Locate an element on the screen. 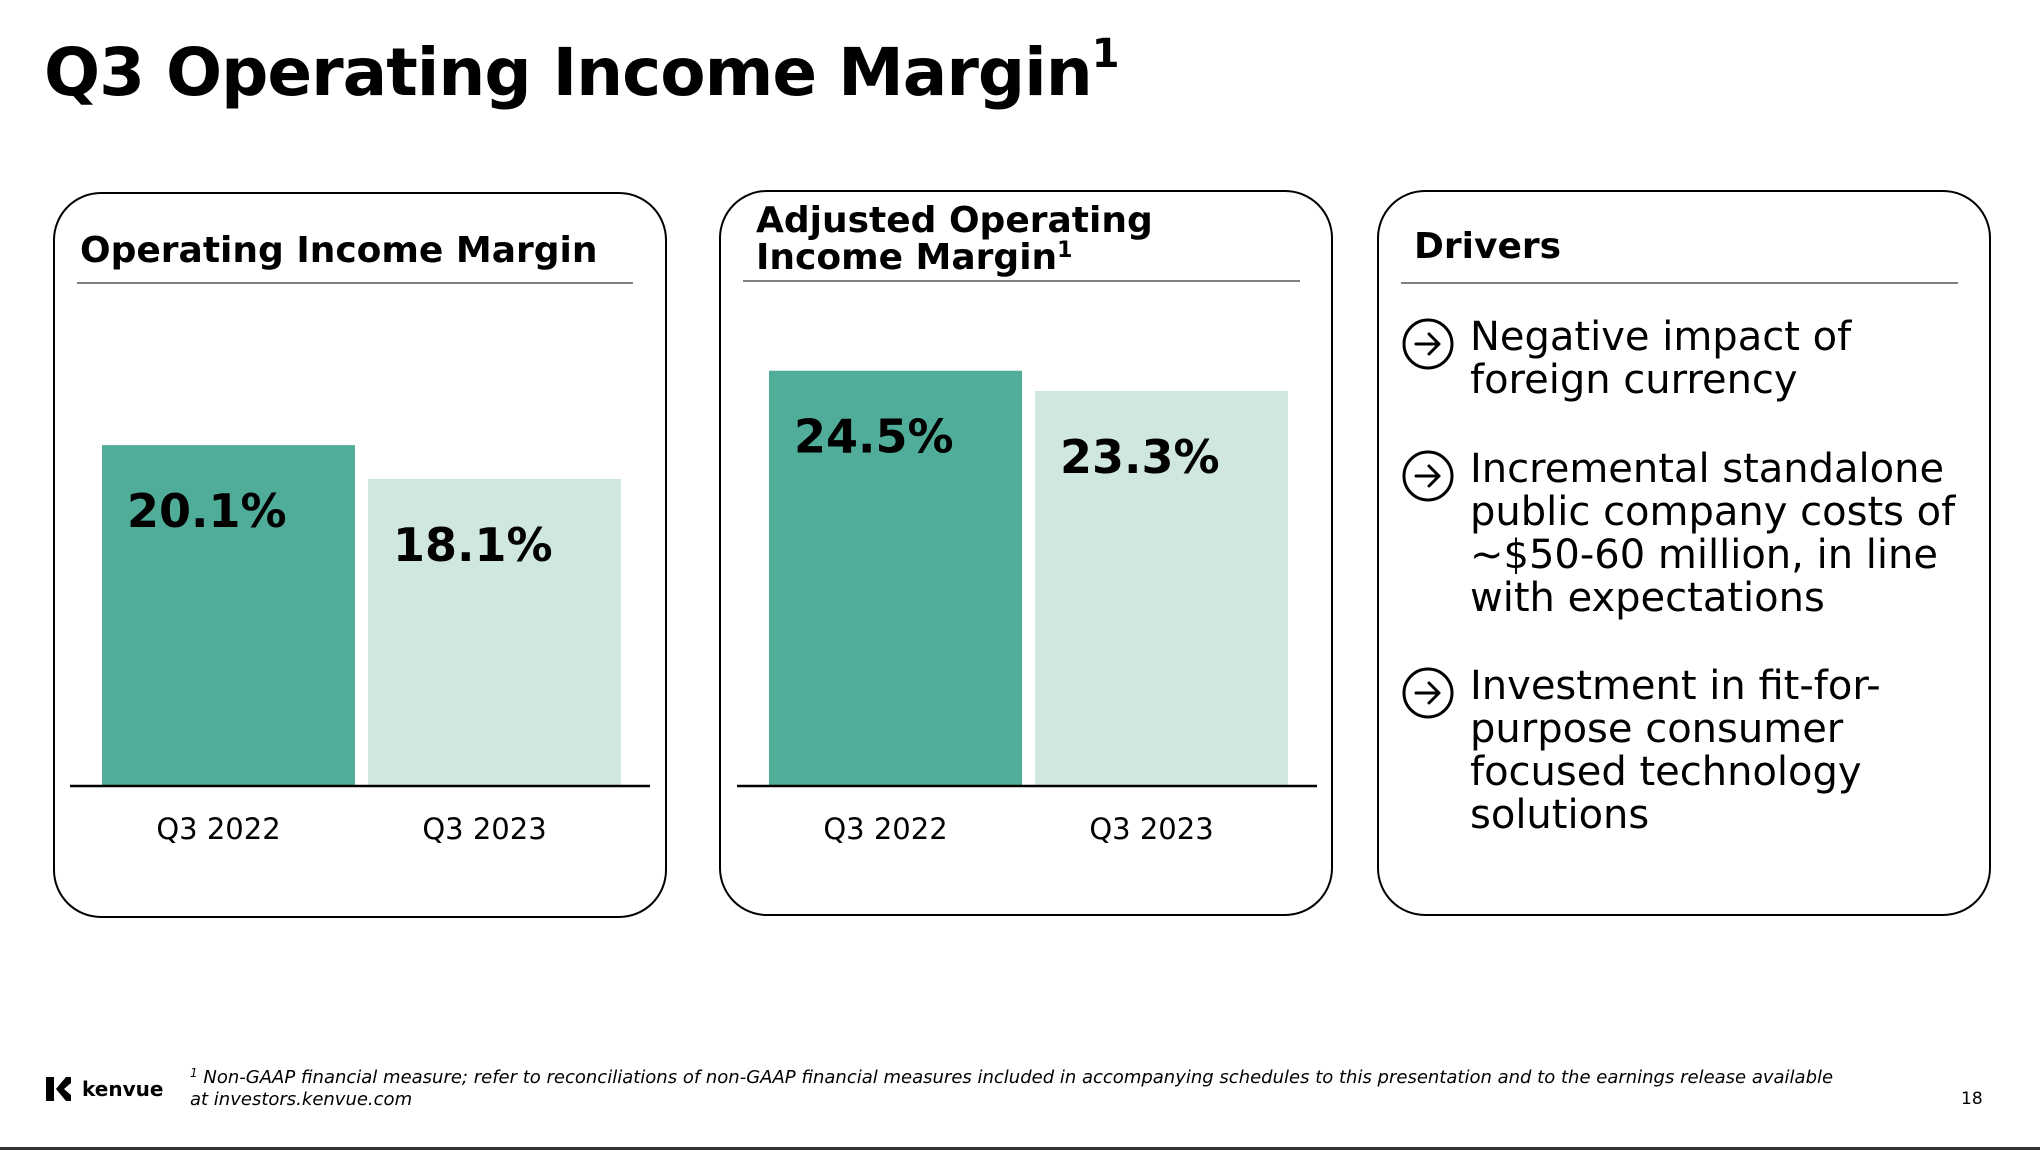 This screenshot has width=2040, height=1150. adjusted-margin-divider is located at coordinates (1021, 281).